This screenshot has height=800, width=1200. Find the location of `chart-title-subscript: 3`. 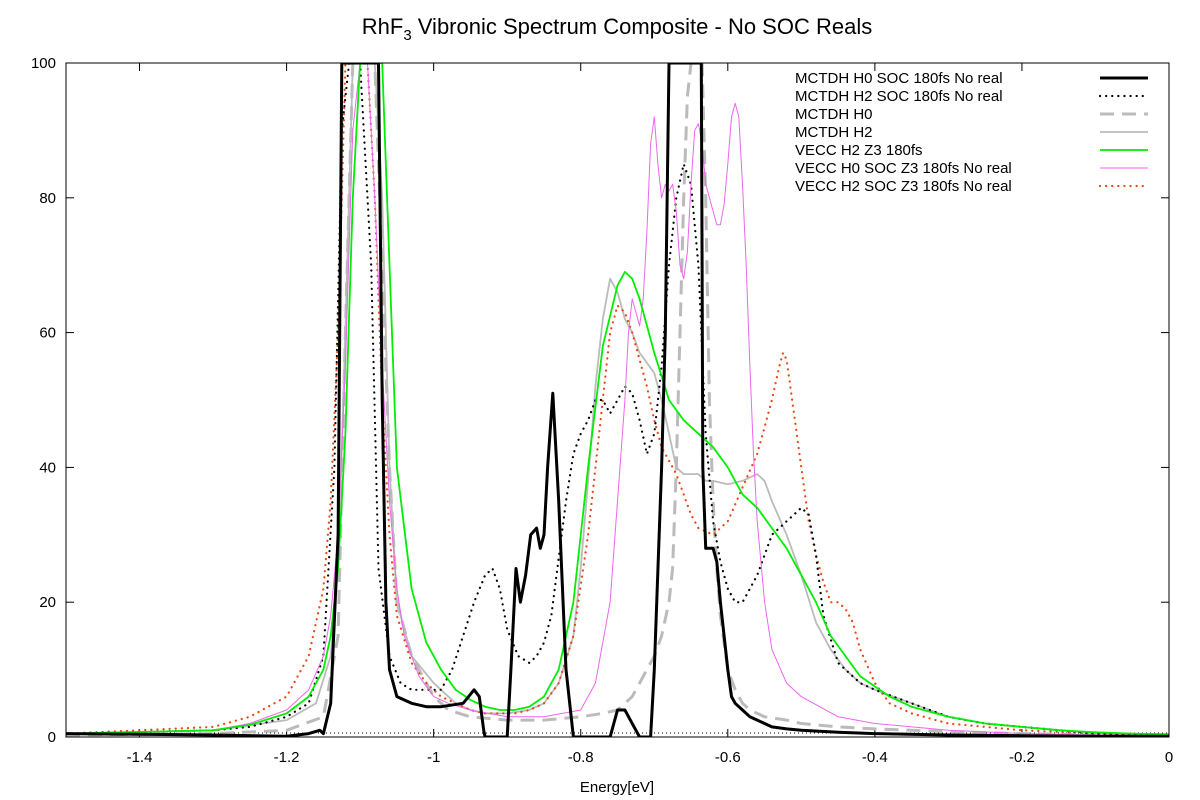

chart-title-subscript: 3 is located at coordinates (407, 35).